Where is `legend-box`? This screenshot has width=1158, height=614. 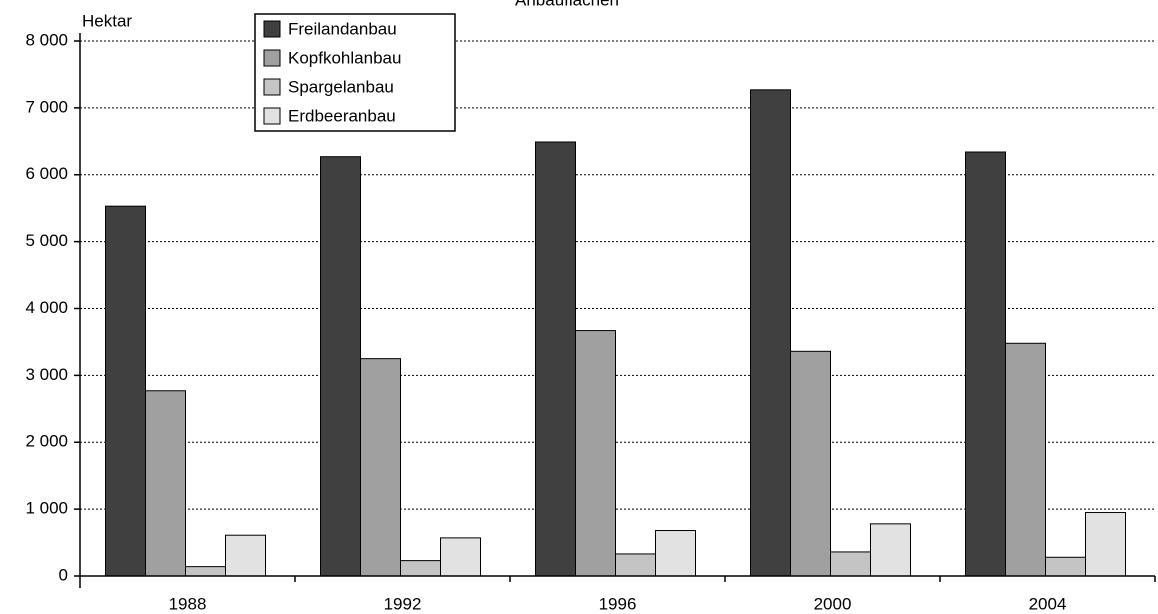 legend-box is located at coordinates (355, 72).